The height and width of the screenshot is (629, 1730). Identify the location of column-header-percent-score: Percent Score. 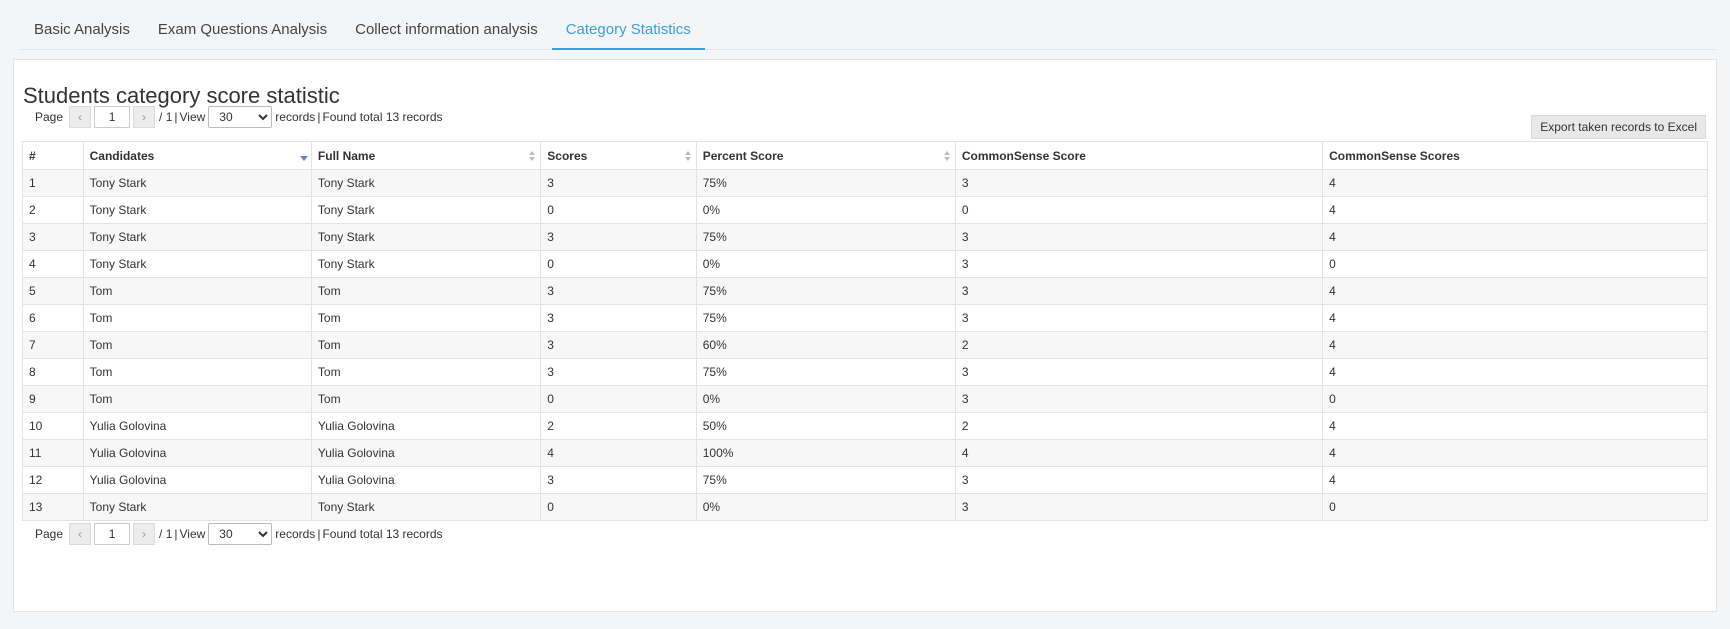
(825, 155).